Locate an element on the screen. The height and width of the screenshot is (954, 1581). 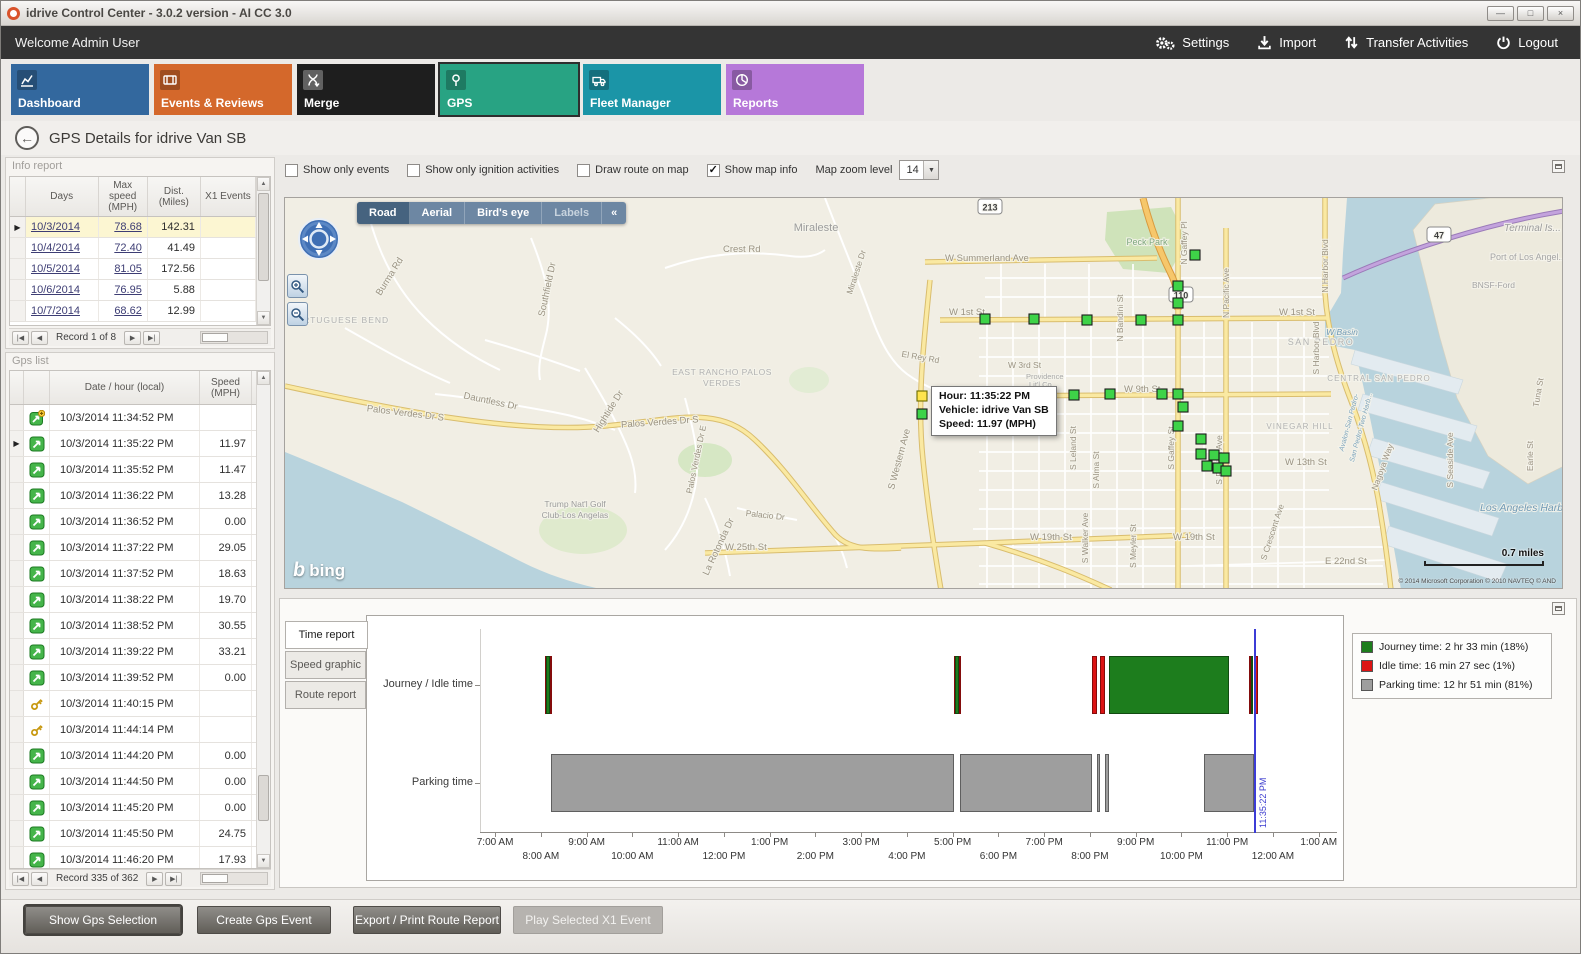
play-selected-x1-event-button: Play Selected X1 Event is located at coordinates (588, 920).